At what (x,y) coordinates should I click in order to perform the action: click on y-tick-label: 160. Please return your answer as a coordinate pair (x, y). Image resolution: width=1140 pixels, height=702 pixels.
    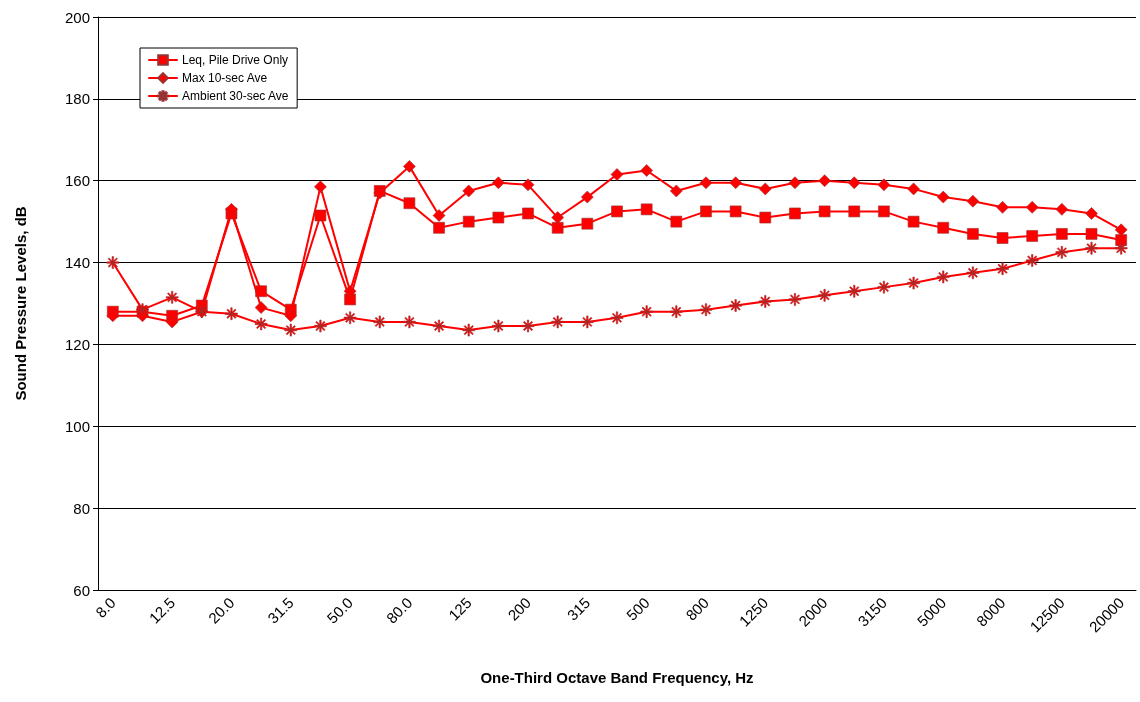
    Looking at the image, I should click on (77, 181).